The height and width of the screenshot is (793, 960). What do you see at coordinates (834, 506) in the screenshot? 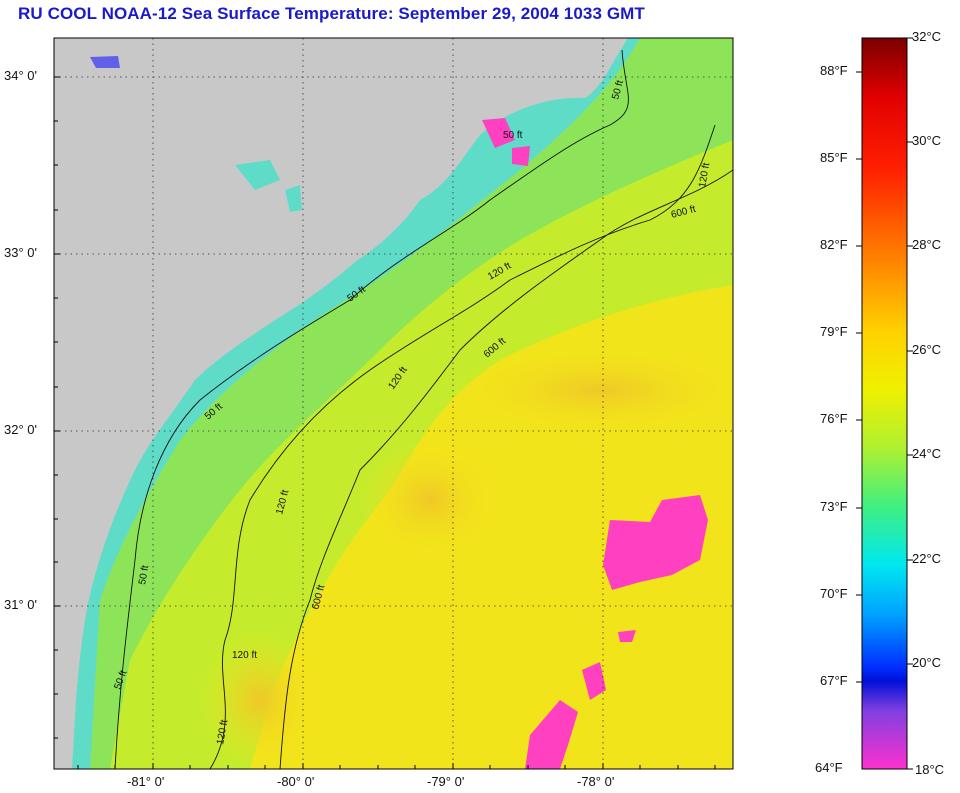
I see `colorbar-f-label: 73°F` at bounding box center [834, 506].